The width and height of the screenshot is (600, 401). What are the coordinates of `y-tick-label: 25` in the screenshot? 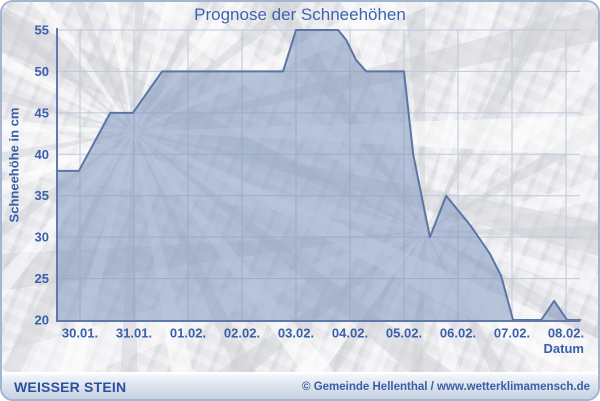 It's located at (42, 278).